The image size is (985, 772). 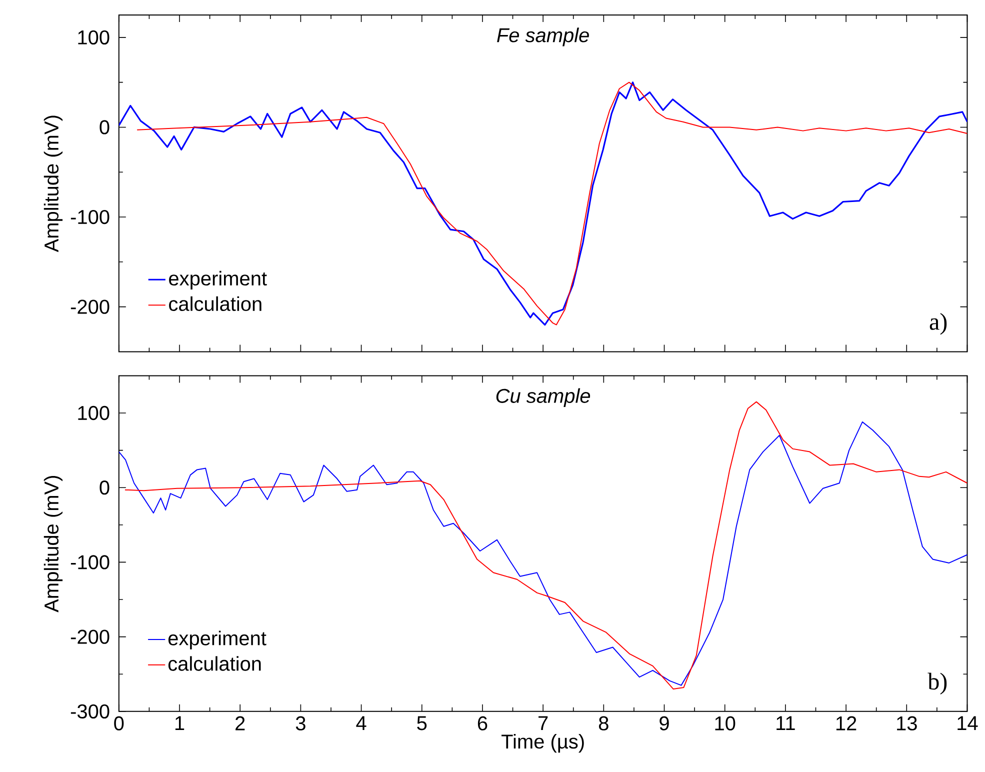 What do you see at coordinates (543, 397) in the screenshot?
I see `text: Cu sample` at bounding box center [543, 397].